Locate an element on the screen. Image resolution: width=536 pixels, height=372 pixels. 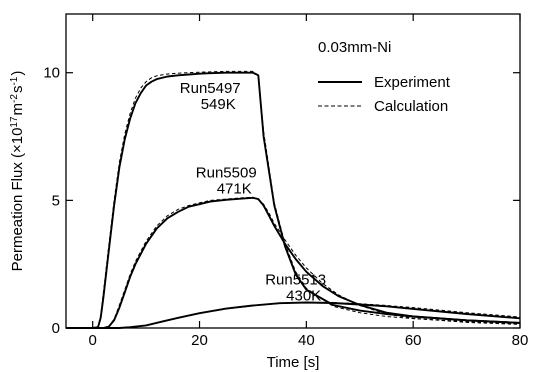
x-tick-label: 60 is located at coordinates (413, 340).